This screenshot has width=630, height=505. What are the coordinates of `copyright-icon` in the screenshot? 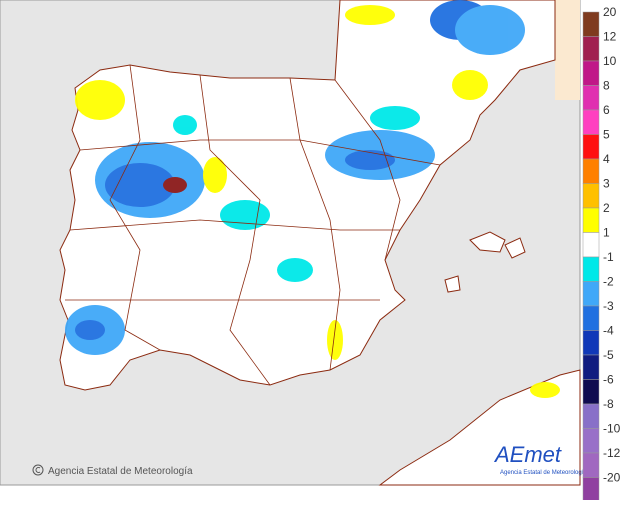 It's located at (38, 470).